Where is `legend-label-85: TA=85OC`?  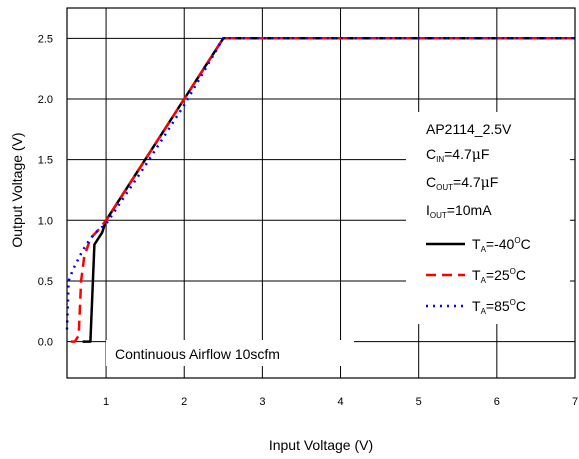
legend-label-85: TA=85OC is located at coordinates (499, 307).